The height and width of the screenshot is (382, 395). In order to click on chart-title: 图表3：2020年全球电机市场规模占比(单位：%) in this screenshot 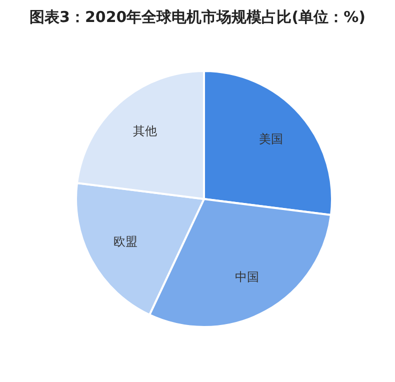, I will do `click(198, 17)`.